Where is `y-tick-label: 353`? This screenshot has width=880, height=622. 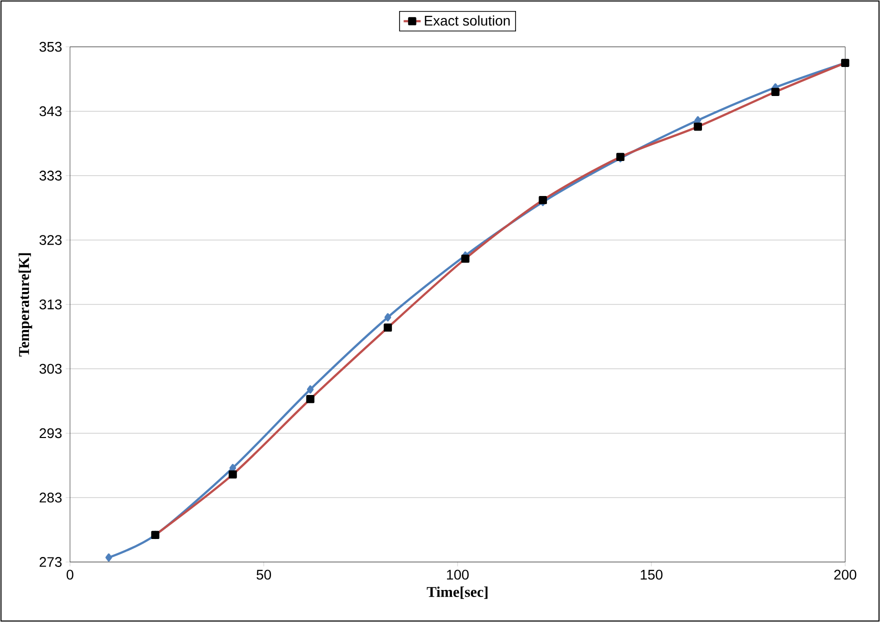
y-tick-label: 353 is located at coordinates (50, 47).